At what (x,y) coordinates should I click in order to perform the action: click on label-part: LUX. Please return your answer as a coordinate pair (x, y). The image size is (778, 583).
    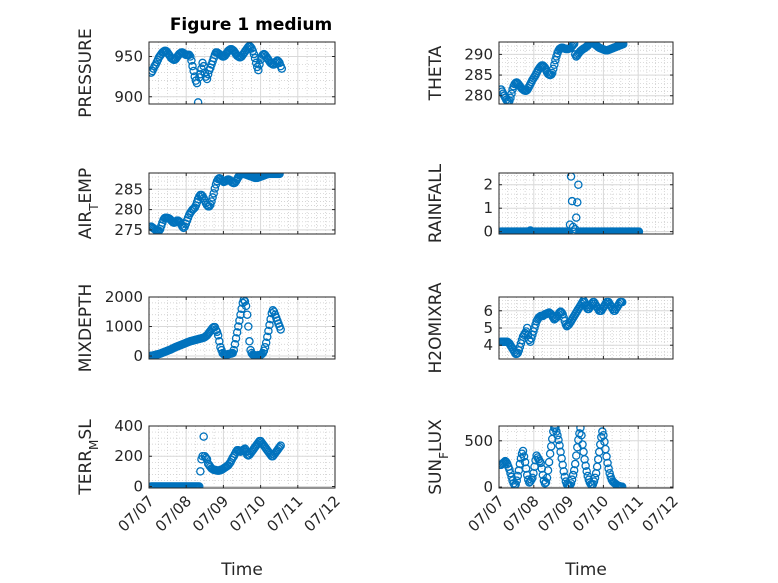
    Looking at the image, I should click on (436, 435).